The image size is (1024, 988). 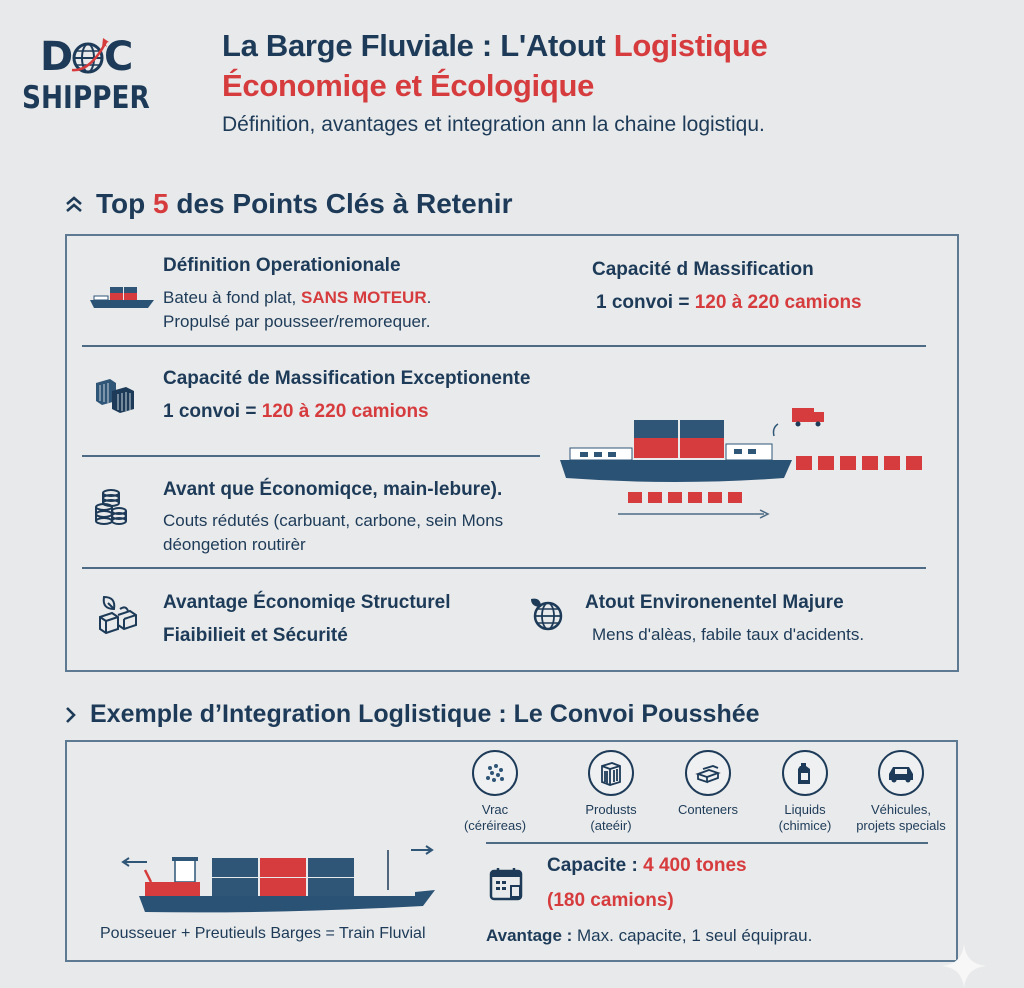 What do you see at coordinates (118, 615) in the screenshot?
I see `eco-boxes-icon` at bounding box center [118, 615].